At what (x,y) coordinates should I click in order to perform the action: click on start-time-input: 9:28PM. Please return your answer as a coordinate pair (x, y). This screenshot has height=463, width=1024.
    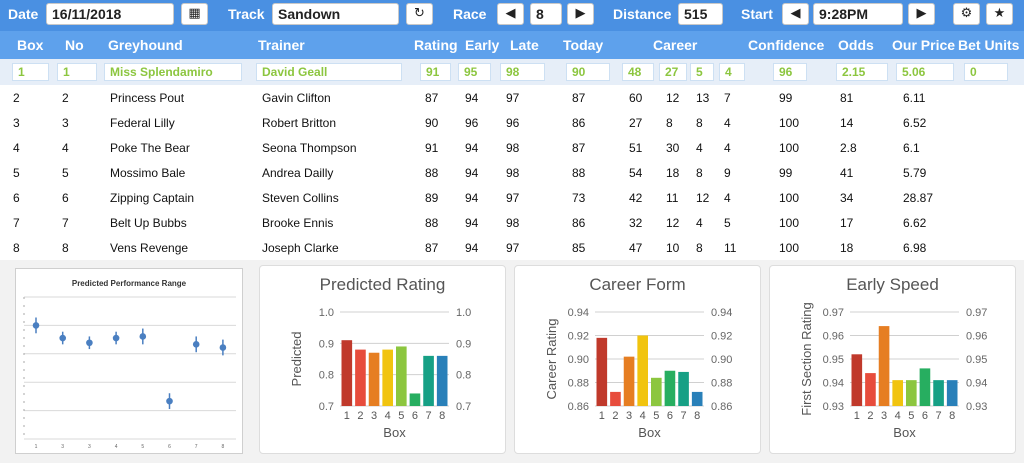
    Looking at the image, I should click on (858, 14).